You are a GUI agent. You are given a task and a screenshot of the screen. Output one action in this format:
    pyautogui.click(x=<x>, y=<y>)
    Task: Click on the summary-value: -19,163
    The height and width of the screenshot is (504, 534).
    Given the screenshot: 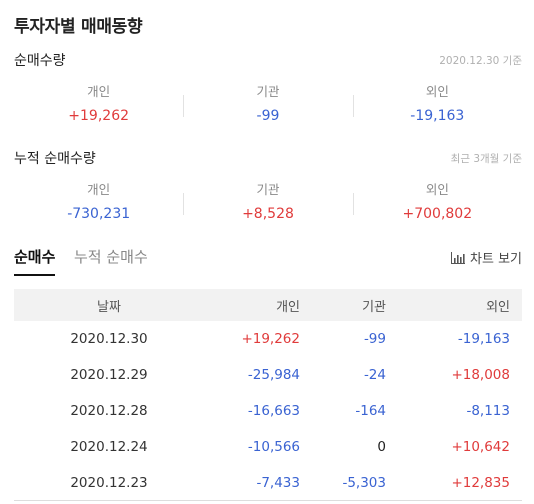 What is the action you would take?
    pyautogui.click(x=437, y=116)
    